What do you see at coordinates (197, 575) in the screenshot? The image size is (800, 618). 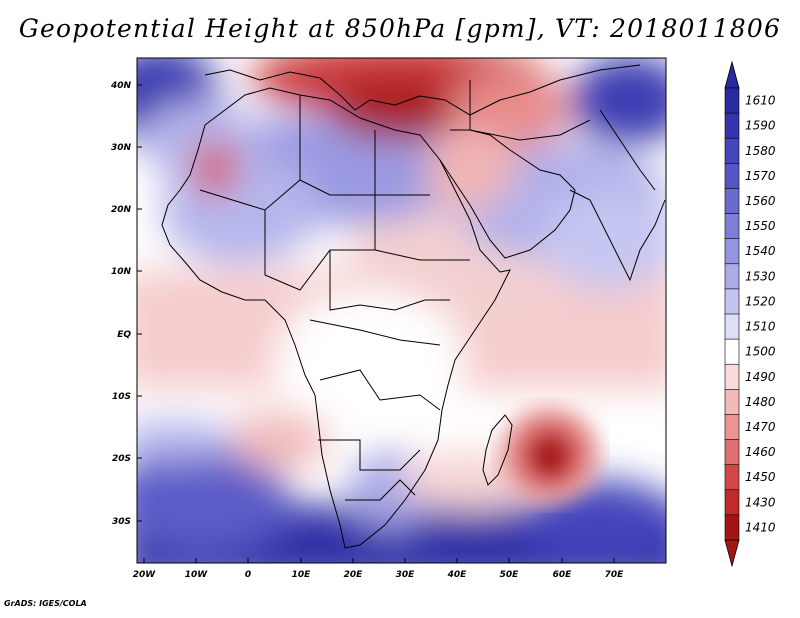 I see `x-label-10w: 10W` at bounding box center [197, 575].